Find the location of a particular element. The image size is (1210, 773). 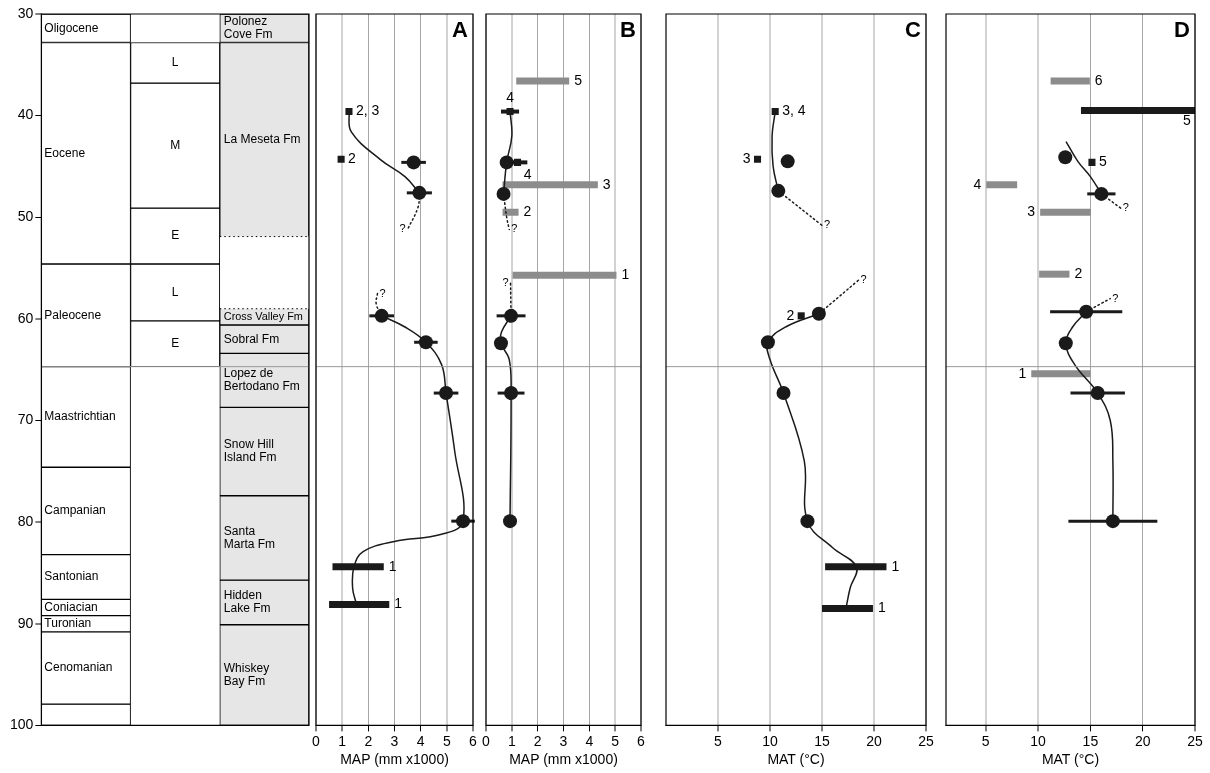

chart-title: A is located at coordinates (460, 30).